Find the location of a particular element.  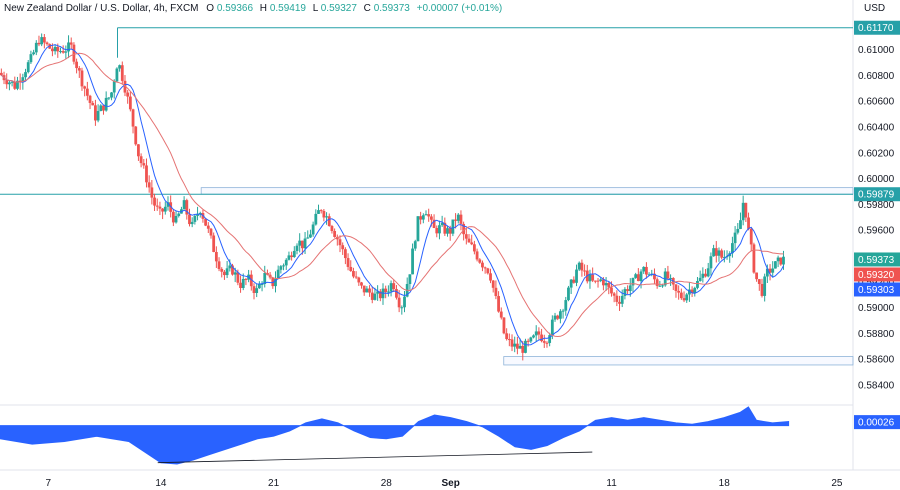

price-badges: 0.59373 0.59320 0.59303 is located at coordinates (877, 274).